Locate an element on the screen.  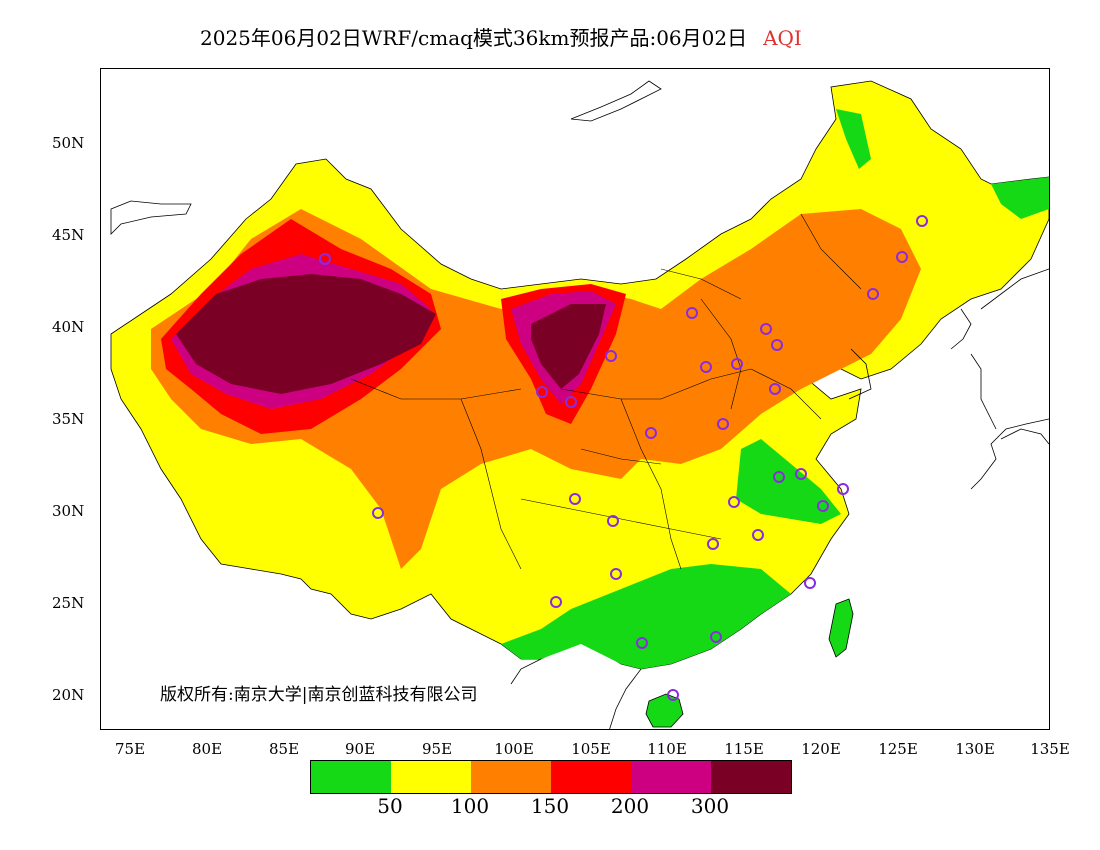
lon-label: 95E is located at coordinates (437, 749).